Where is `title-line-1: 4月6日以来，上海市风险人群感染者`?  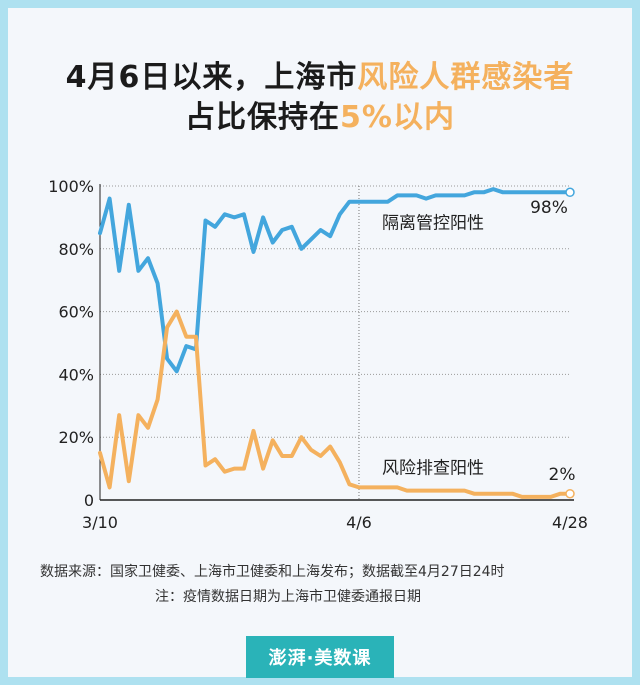 title-line-1: 4月6日以来，上海市风险人群感染者 is located at coordinates (320, 74).